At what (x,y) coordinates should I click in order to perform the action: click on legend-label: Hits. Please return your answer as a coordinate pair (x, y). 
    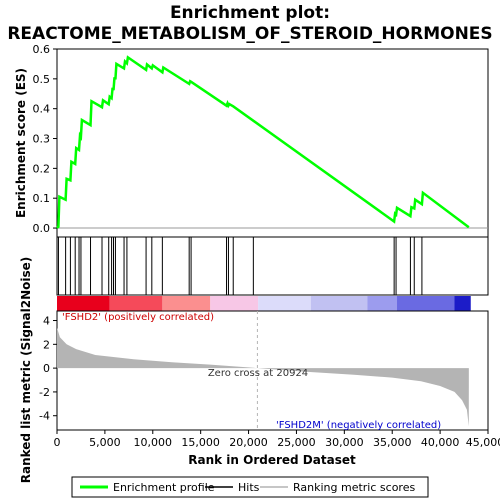
    Looking at the image, I should click on (249, 487).